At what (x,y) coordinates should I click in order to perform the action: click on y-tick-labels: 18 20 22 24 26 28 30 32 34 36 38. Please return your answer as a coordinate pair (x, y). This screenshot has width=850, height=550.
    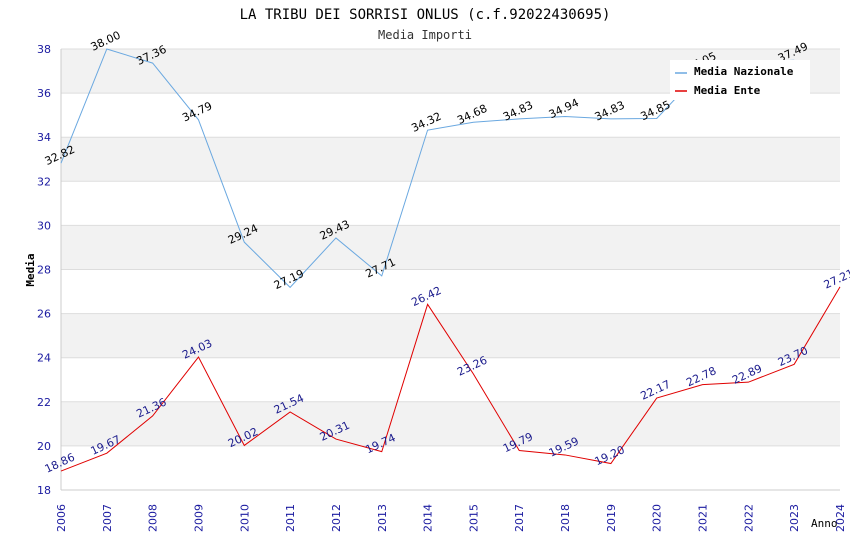
    Looking at the image, I should click on (44, 270).